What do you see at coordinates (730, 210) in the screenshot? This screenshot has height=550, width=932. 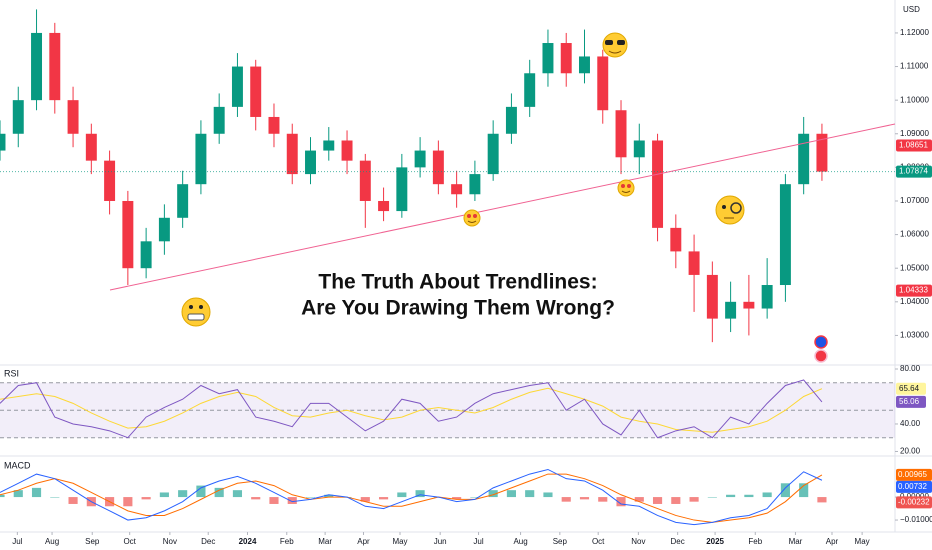 I see `emoji-monocle` at bounding box center [730, 210].